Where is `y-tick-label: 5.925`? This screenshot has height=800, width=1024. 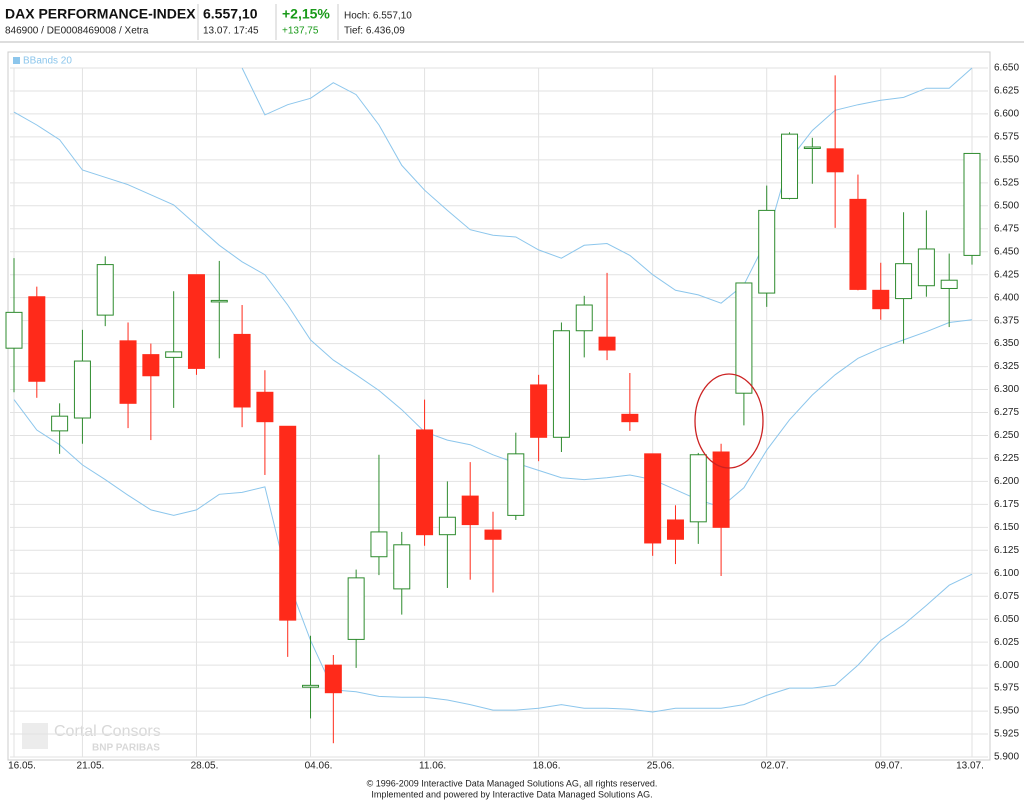
y-tick-label: 5.925 is located at coordinates (1006, 734).